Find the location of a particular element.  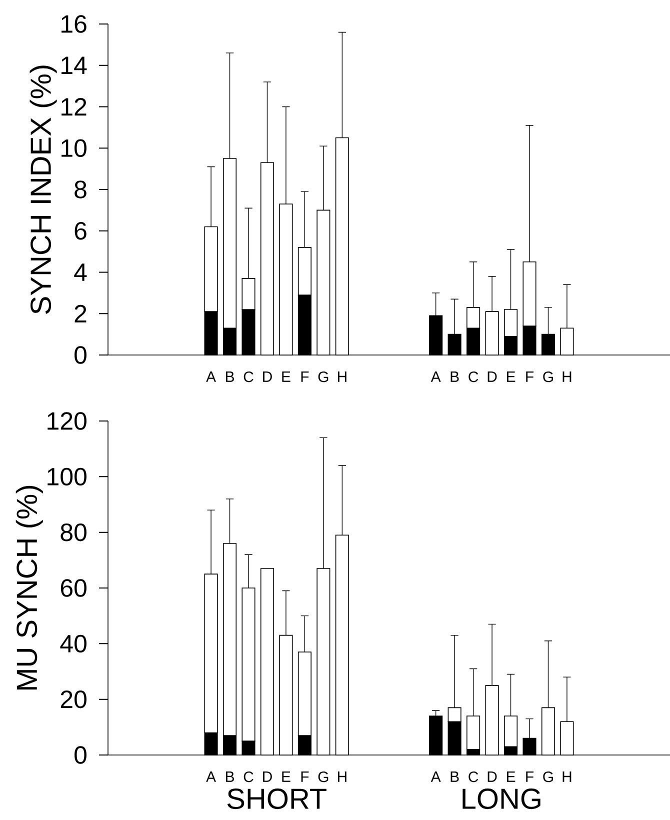

y-tick-label: 60 is located at coordinates (73, 588).